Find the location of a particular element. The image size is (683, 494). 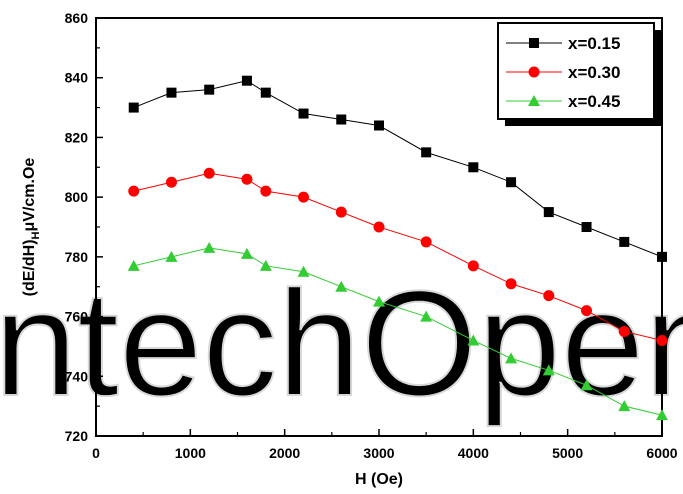

legend-label: x=0.45 is located at coordinates (594, 101).